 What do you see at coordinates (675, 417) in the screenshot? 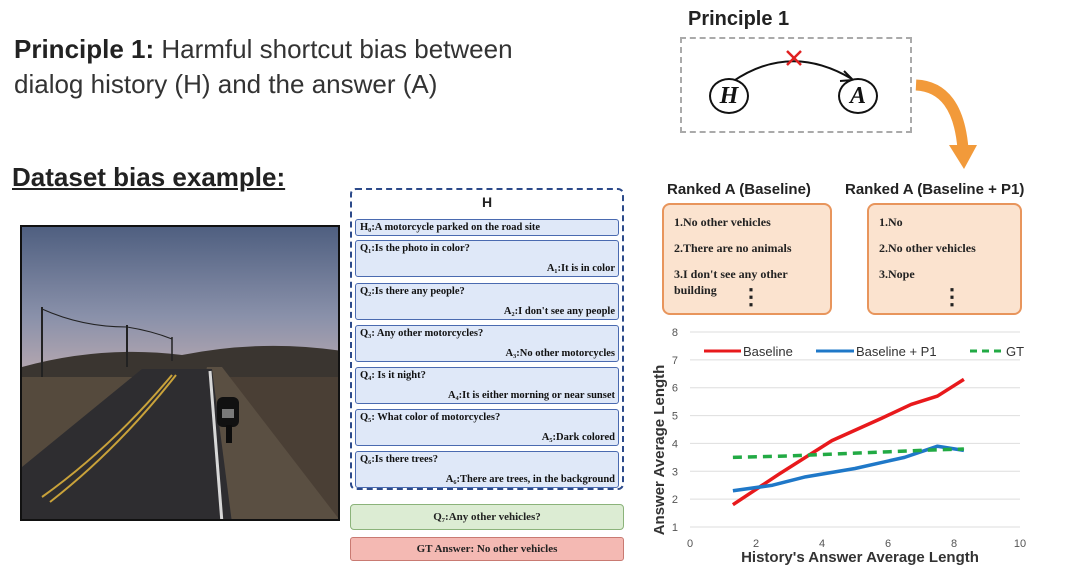
I see `y-tick-label: 5` at bounding box center [675, 417].